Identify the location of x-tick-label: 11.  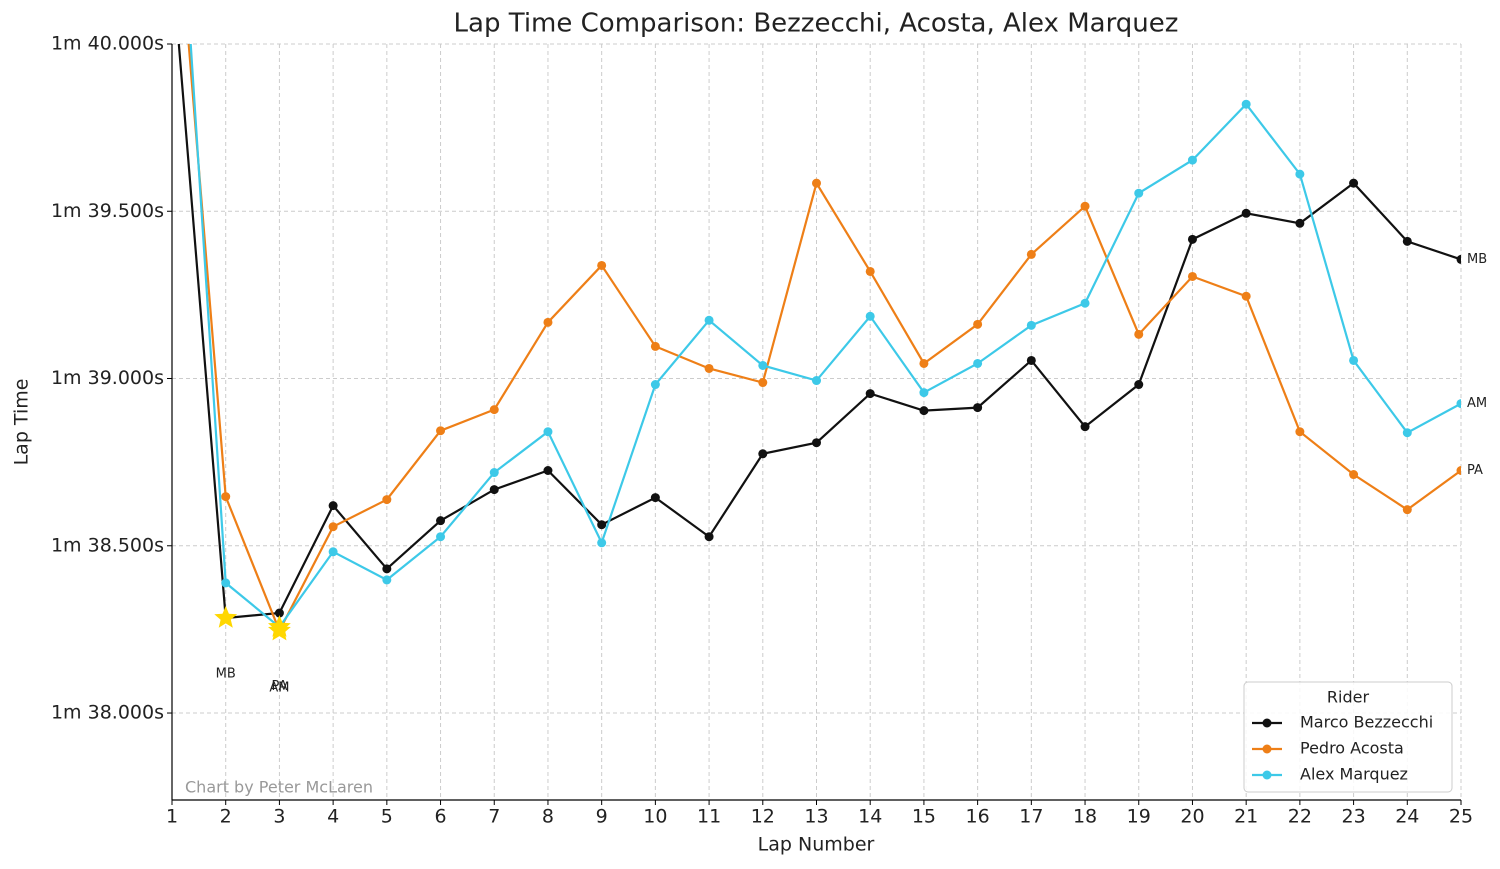
(709, 817).